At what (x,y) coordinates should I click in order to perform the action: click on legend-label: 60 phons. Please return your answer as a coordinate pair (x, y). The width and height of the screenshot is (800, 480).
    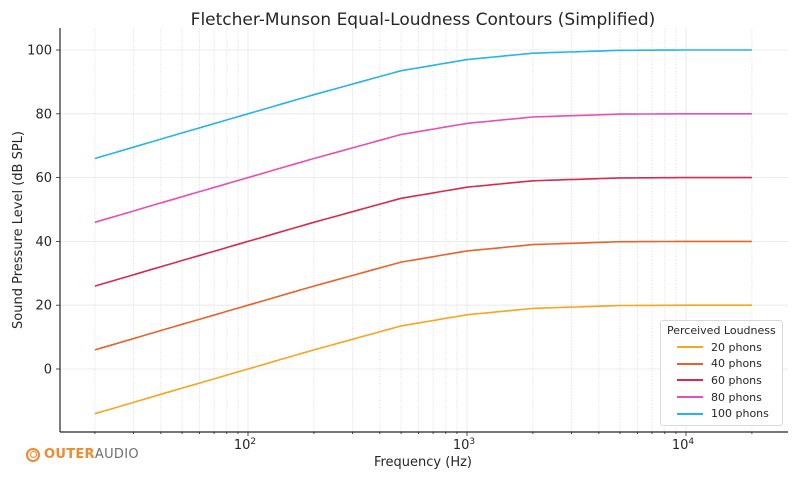
    Looking at the image, I should click on (736, 380).